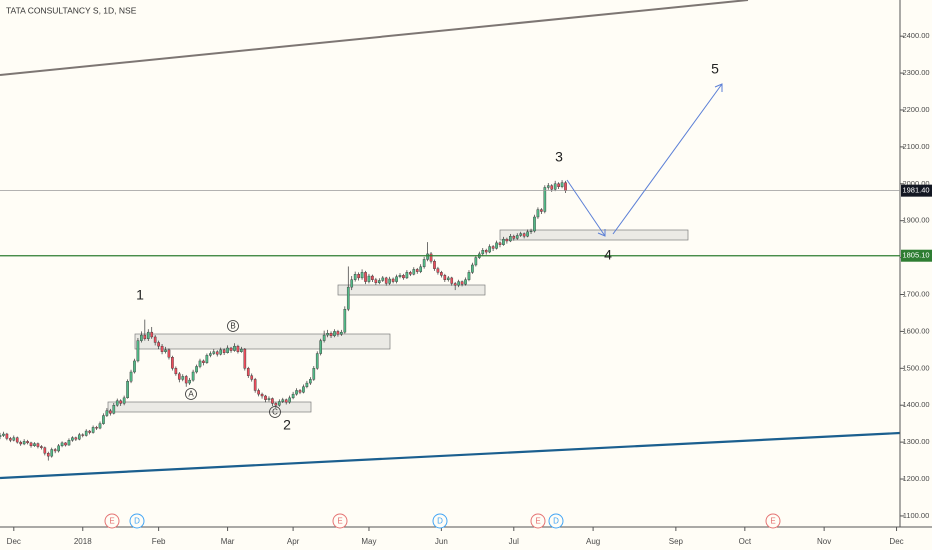  Describe the element at coordinates (915, 35) in the screenshot. I see `y-tick-label: 2400.00` at that location.